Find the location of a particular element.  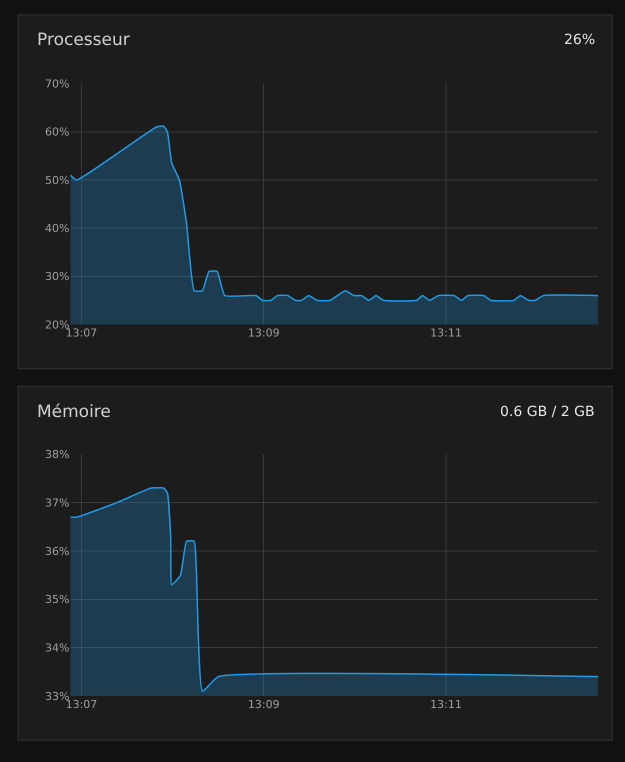

y-tick-label: 34% is located at coordinates (57, 648).